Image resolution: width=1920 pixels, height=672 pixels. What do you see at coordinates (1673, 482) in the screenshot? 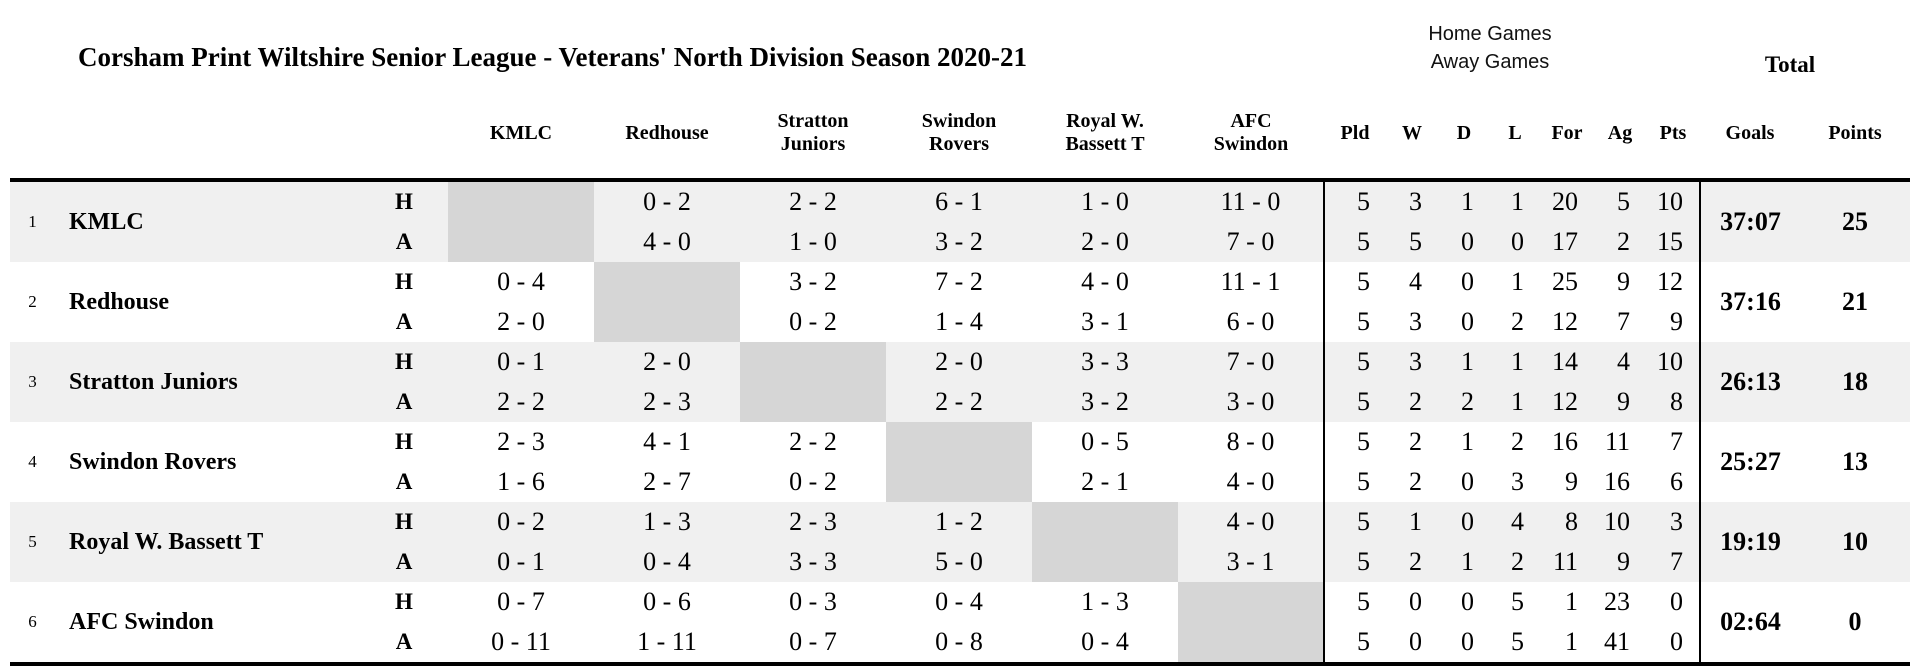
I see `stat-cell: 6` at bounding box center [1673, 482].